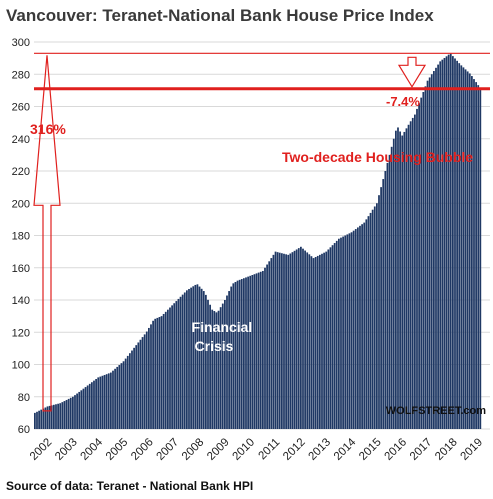 This screenshot has width=493, height=499. I want to click on y-tick-label: 160, so click(21, 269).